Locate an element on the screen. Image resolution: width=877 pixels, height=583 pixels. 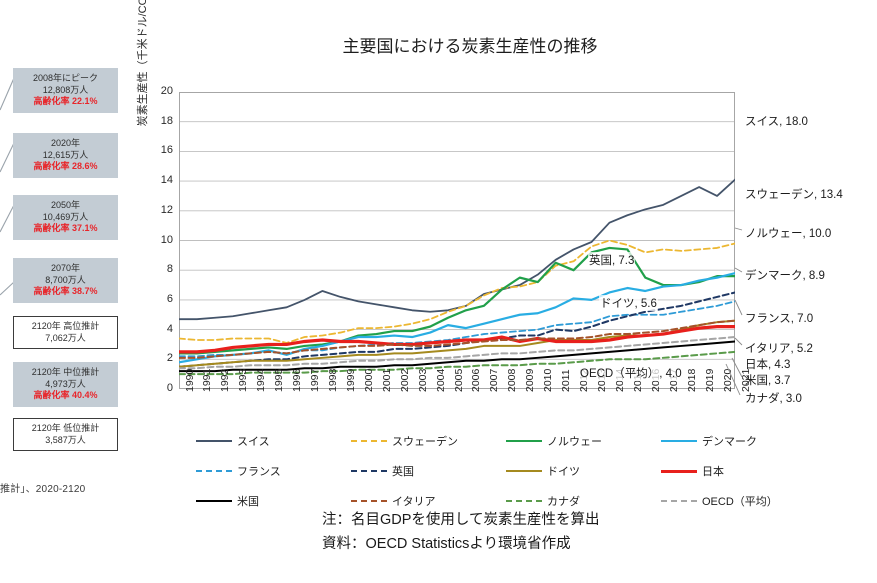
legend-item-7: 日本 is located at coordinates (738, 471).